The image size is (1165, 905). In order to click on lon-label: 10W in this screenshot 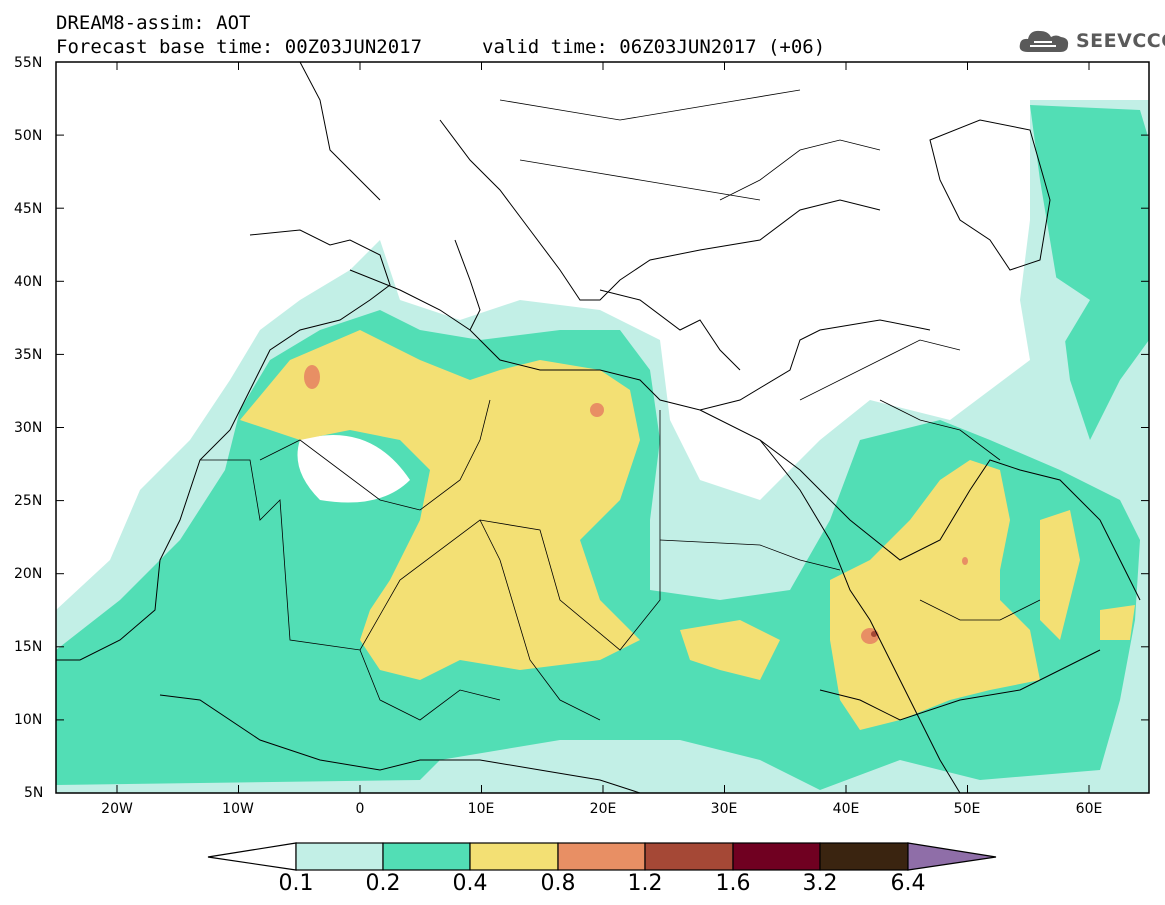, I will do `click(238, 809)`.